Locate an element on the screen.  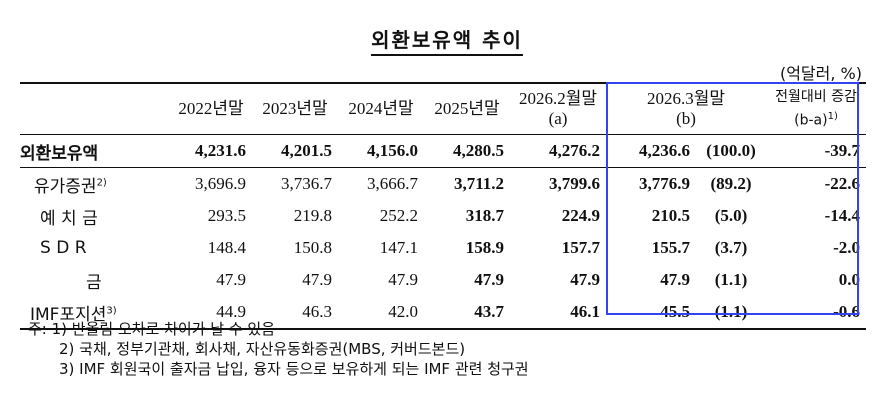
cell-feb-2026-text: 4,276.2 is located at coordinates (574, 150).